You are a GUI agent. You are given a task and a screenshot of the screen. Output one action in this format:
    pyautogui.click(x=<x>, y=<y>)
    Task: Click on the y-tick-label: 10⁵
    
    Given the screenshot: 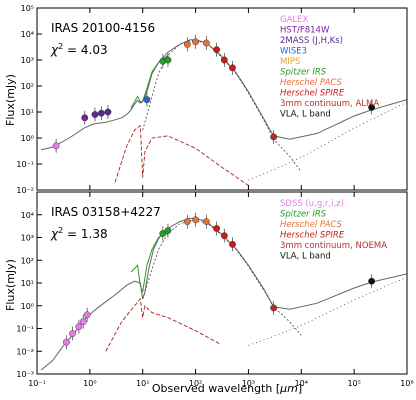 What is the action you would take?
    pyautogui.click(x=27, y=8)
    